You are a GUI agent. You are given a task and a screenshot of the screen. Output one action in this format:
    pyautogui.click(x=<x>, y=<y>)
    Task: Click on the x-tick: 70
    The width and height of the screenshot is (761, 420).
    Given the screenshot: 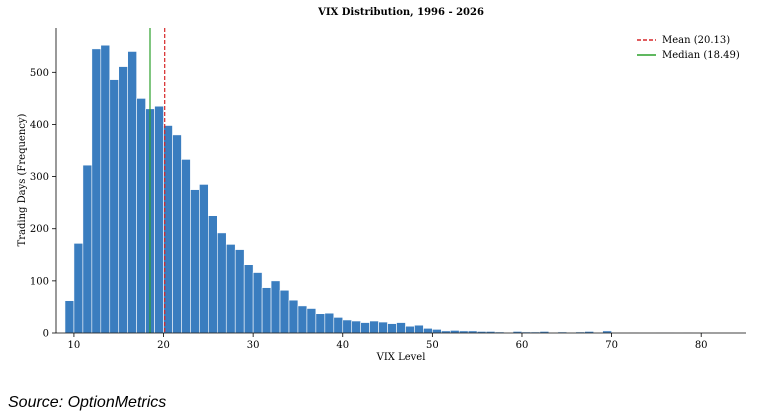 What is the action you would take?
    pyautogui.click(x=611, y=342)
    